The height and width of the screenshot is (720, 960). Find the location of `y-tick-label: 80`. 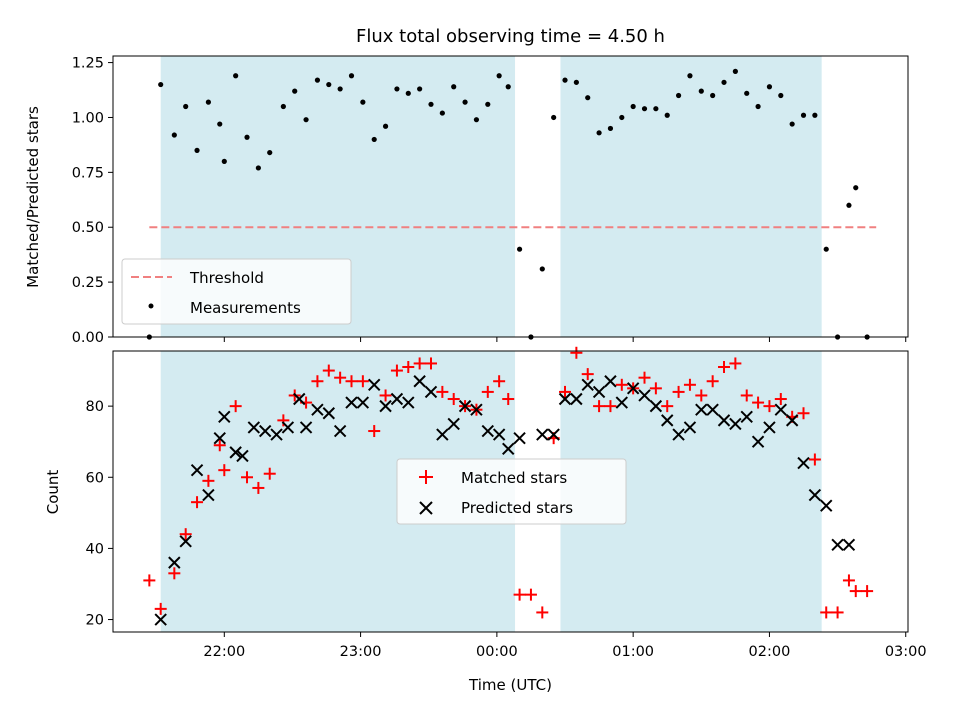

y-tick-label: 80 is located at coordinates (95, 407).